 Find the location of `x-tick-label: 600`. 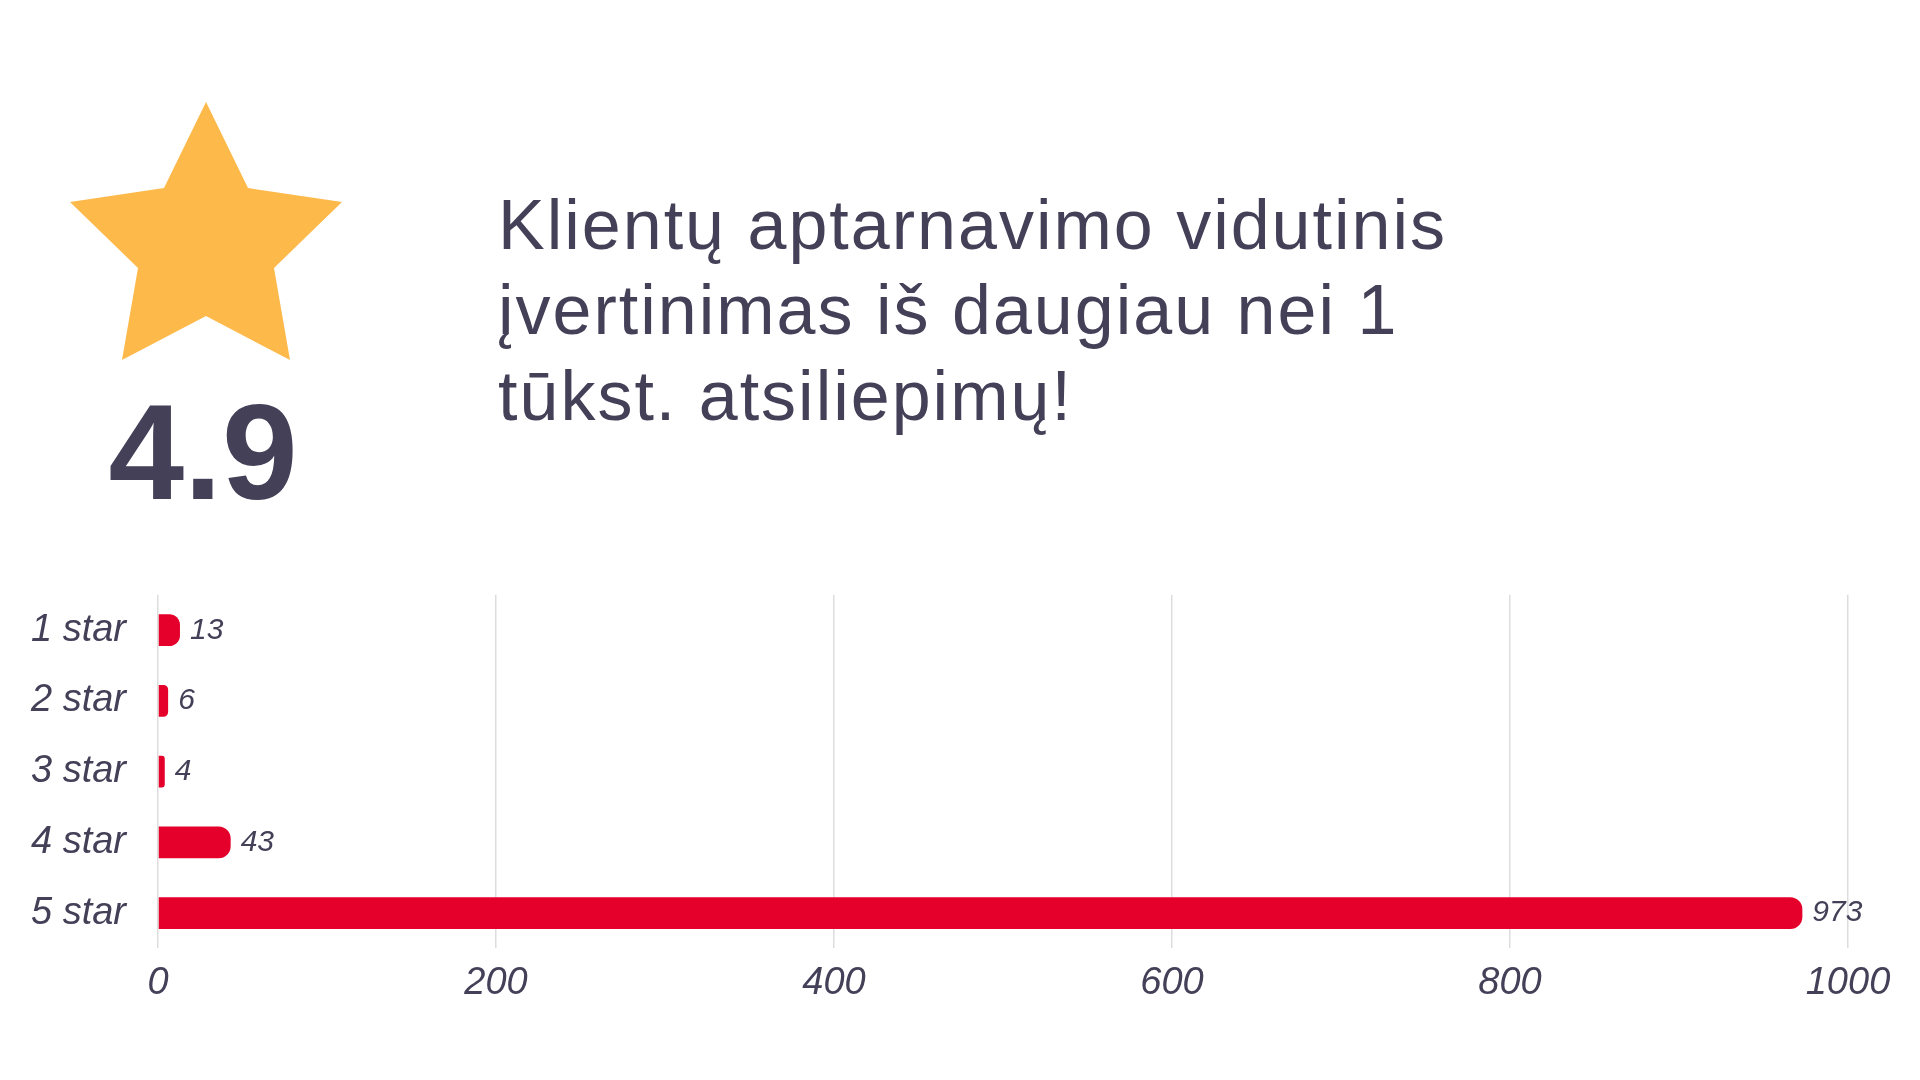

x-tick-label: 600 is located at coordinates (1172, 980).